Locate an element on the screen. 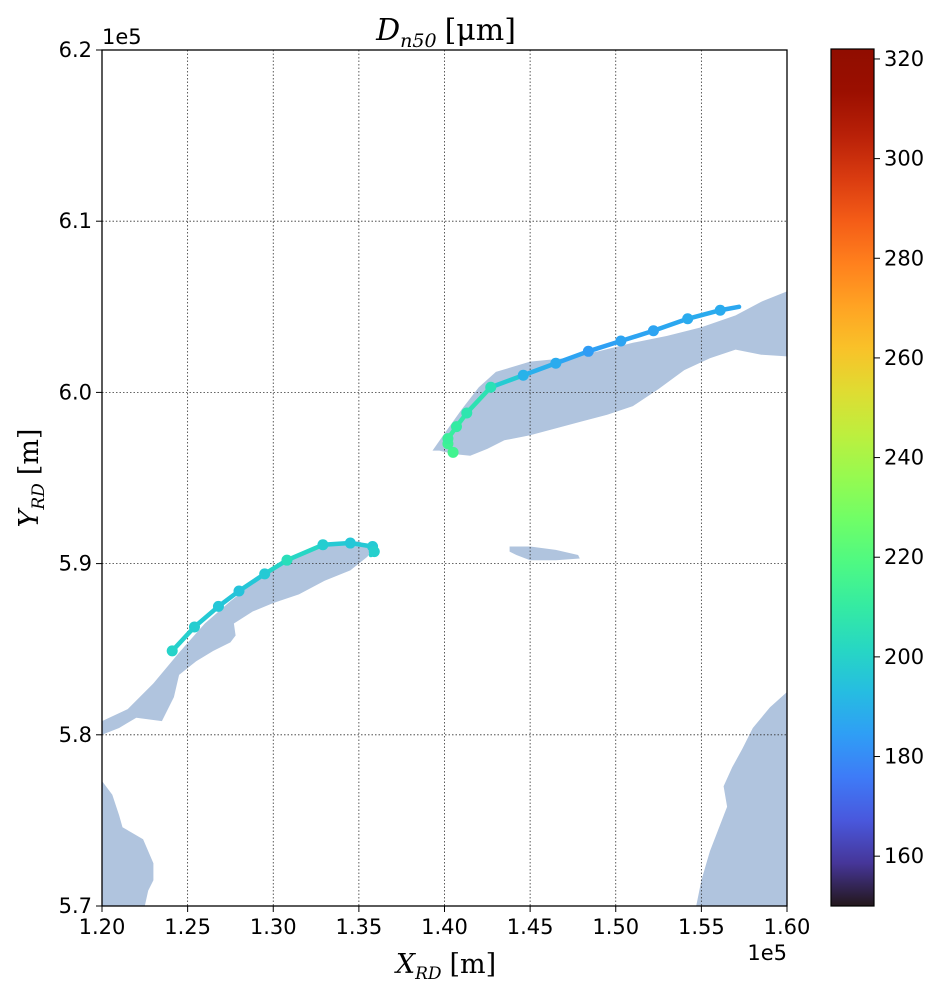 The height and width of the screenshot is (987, 935). ylabel-unit: [m] is located at coordinates (29, 452).